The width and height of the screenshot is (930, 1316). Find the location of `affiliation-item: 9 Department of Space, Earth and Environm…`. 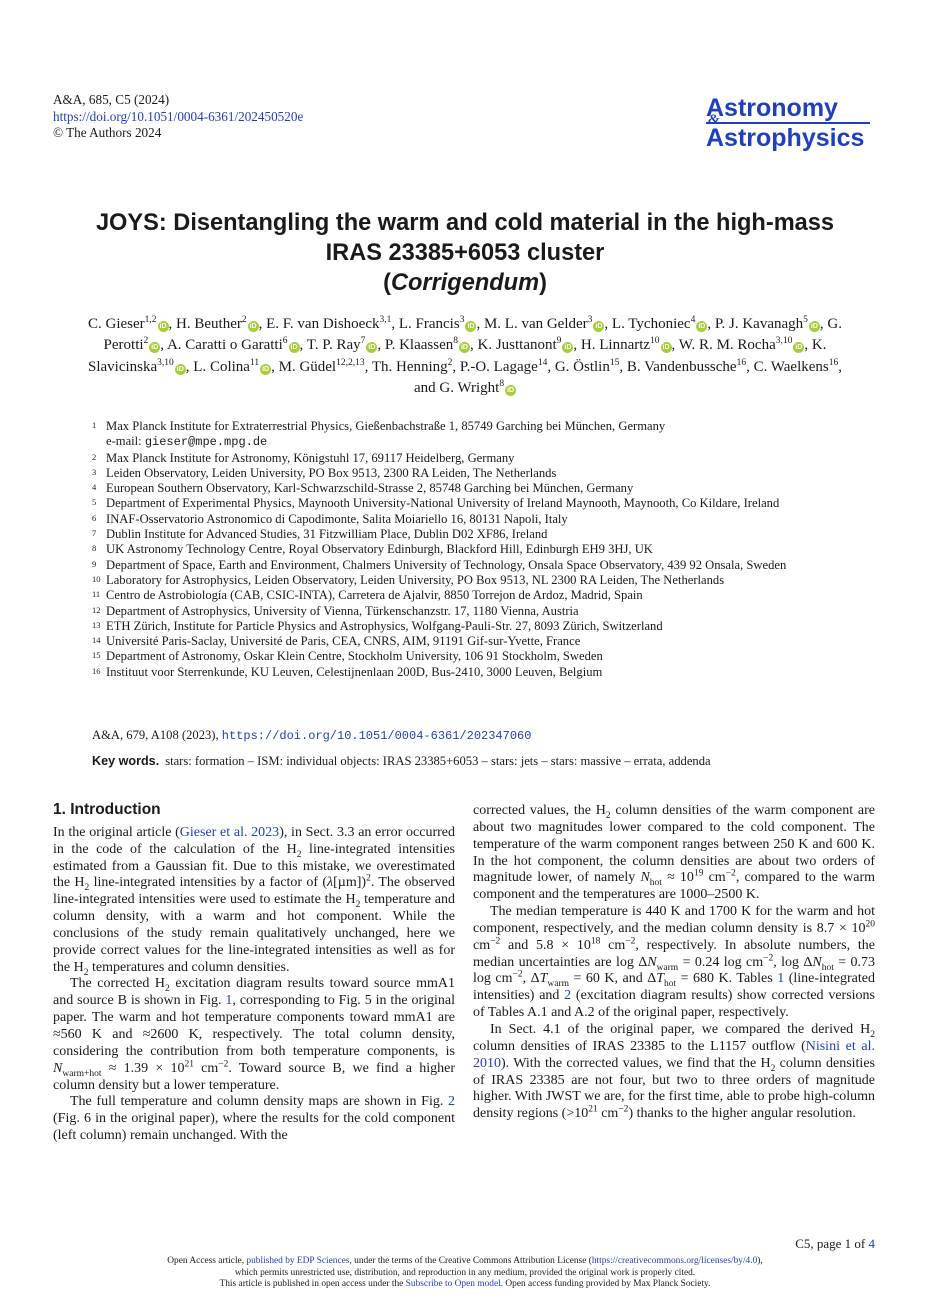

affiliation-item: 9 Department of Space, Earth and Environm… is located at coordinates (467, 565).